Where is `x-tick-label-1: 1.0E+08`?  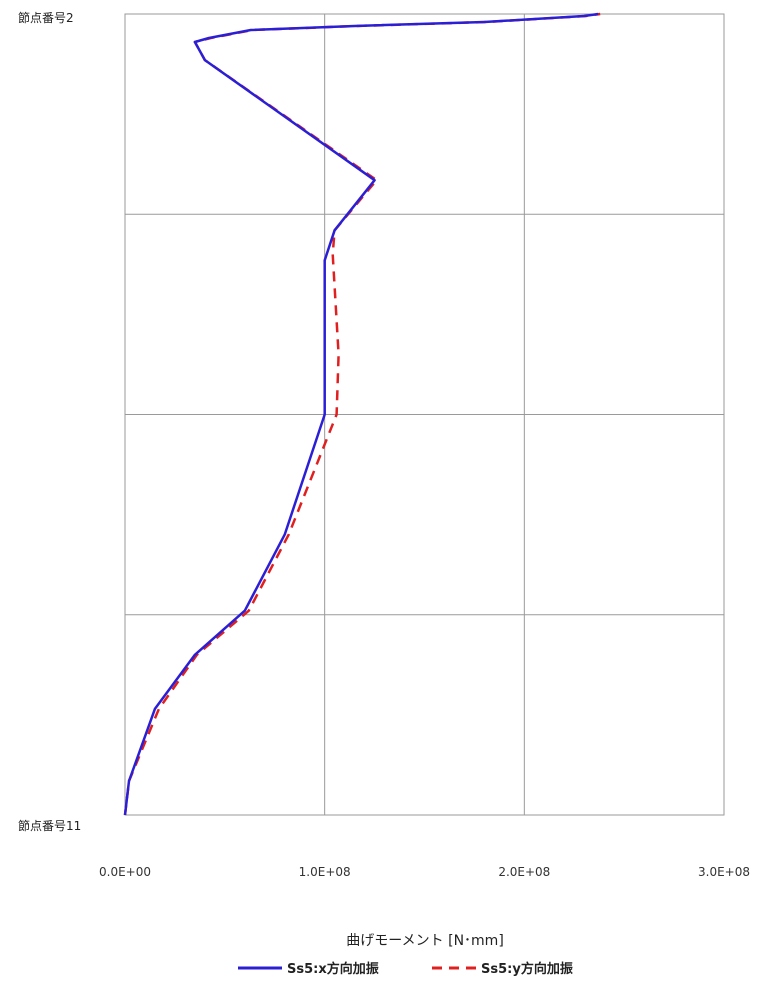
x-tick-label-1: 1.0E+08 is located at coordinates (325, 872).